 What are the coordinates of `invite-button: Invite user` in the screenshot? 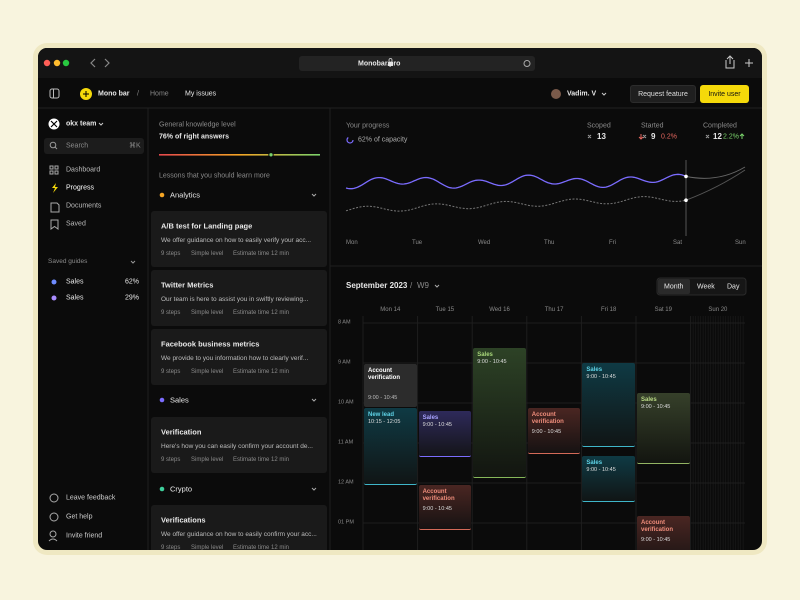 It's located at (724, 94).